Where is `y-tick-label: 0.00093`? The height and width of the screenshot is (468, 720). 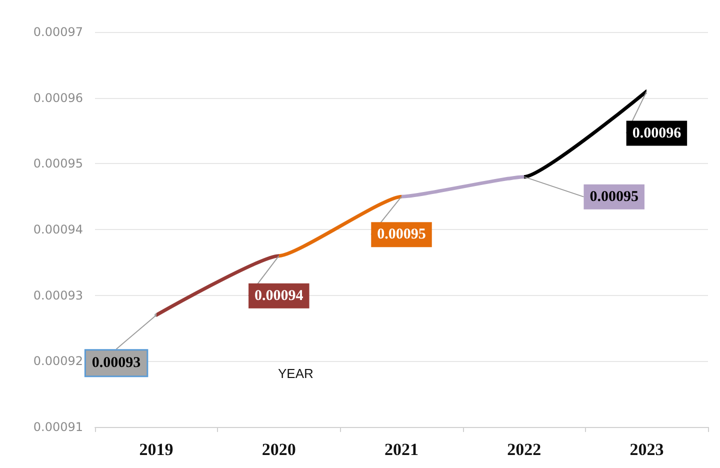 y-tick-label: 0.00093 is located at coordinates (58, 295).